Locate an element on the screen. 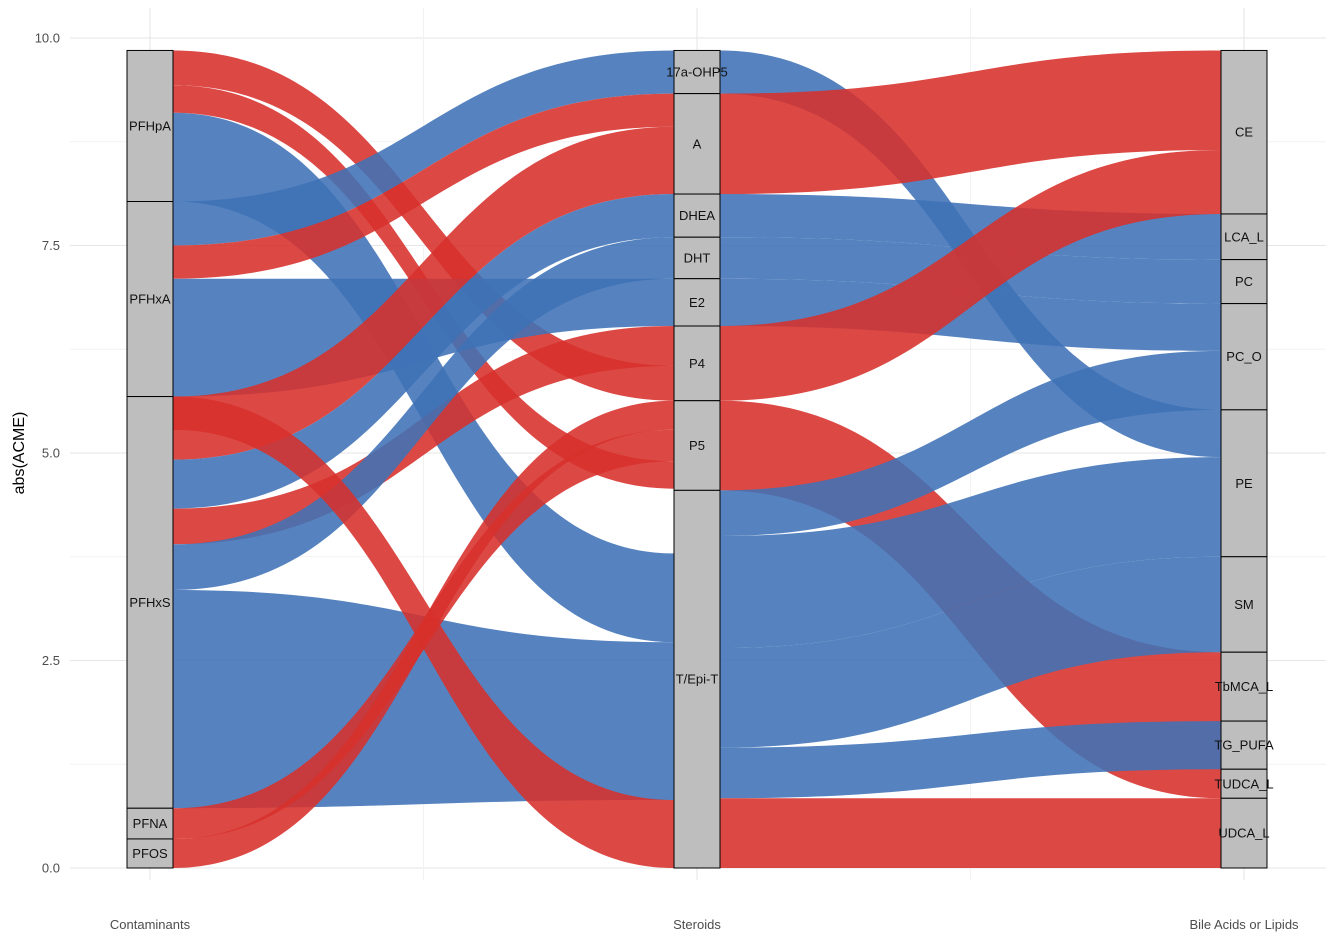 This screenshot has width=1336, height=941. node-label: P4 is located at coordinates (697, 363).